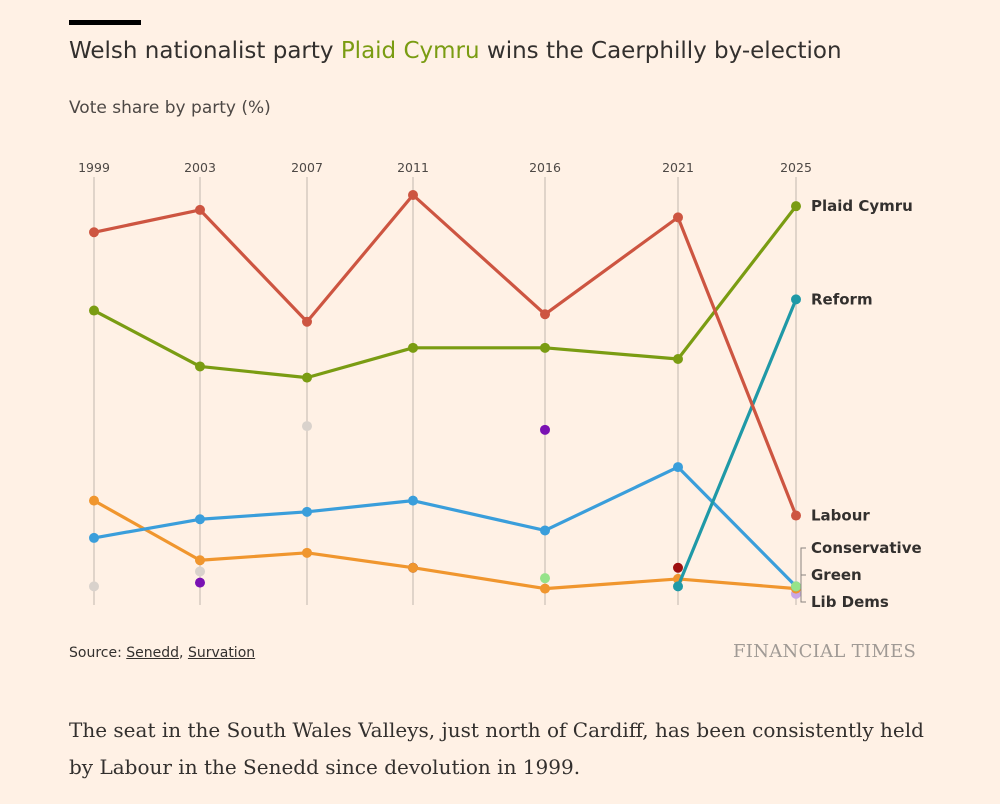  Describe the element at coordinates (307, 552) in the screenshot. I see `point-lib-dems-2007` at that location.